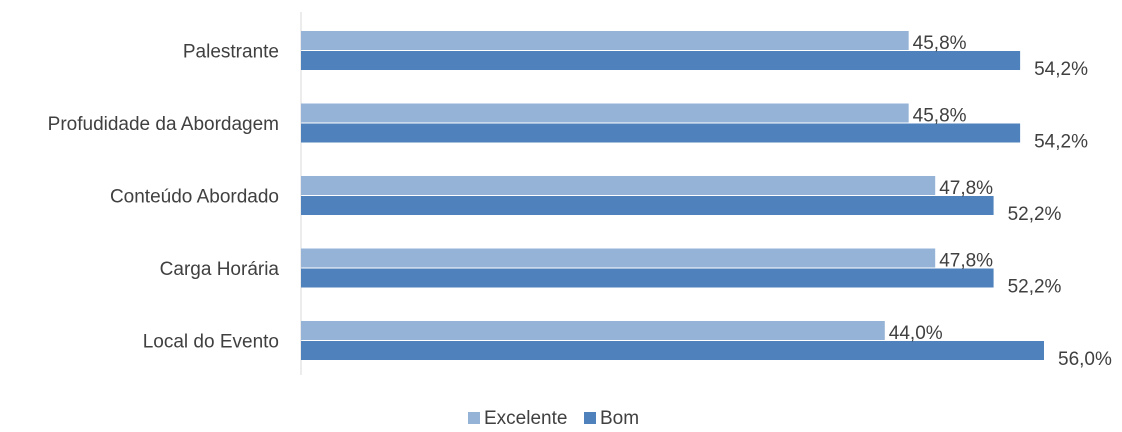 This screenshot has width=1122, height=432. I want to click on category-label: Local do Evento, so click(211, 342).